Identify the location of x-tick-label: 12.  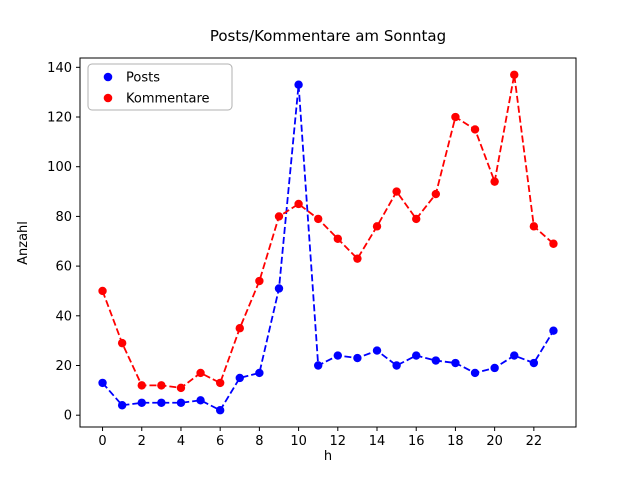
(338, 441).